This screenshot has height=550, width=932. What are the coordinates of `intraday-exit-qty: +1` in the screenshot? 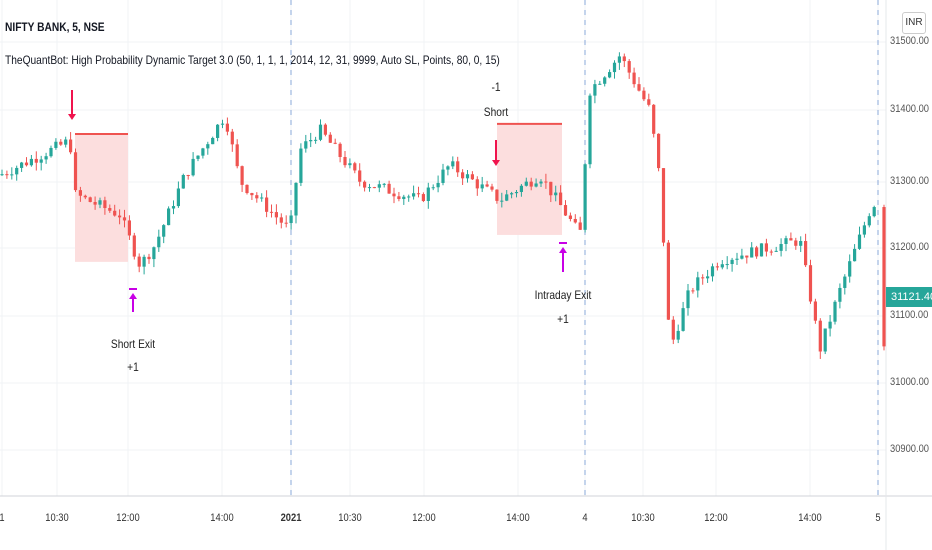 It's located at (563, 319).